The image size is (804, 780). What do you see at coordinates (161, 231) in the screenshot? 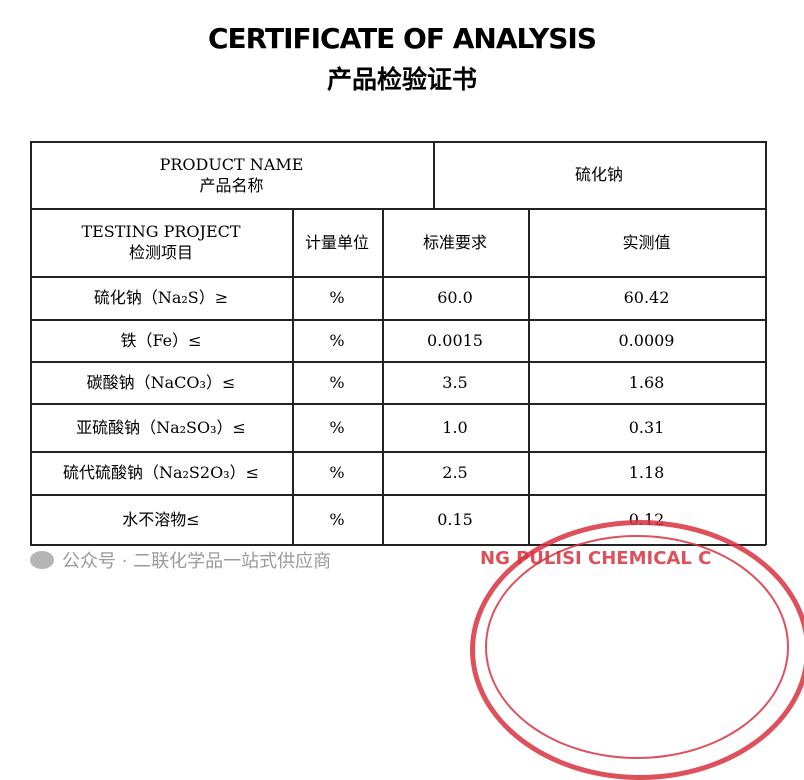
I see `header-project-en: TESTING PROJECT` at bounding box center [161, 231].